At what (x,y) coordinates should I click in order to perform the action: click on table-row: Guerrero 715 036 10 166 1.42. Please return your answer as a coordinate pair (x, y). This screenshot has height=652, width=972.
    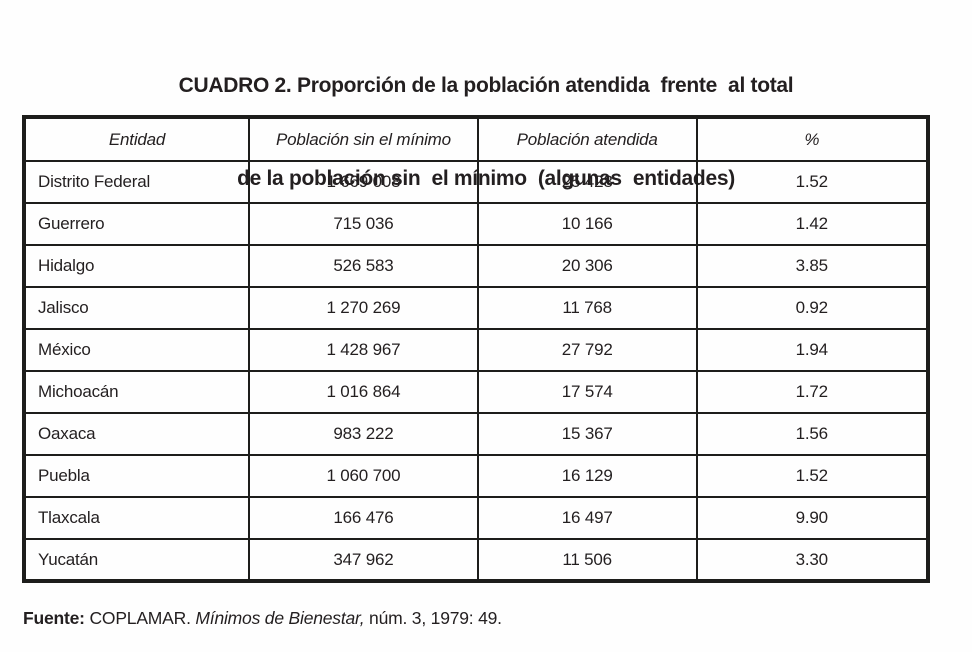
    Looking at the image, I should click on (476, 224).